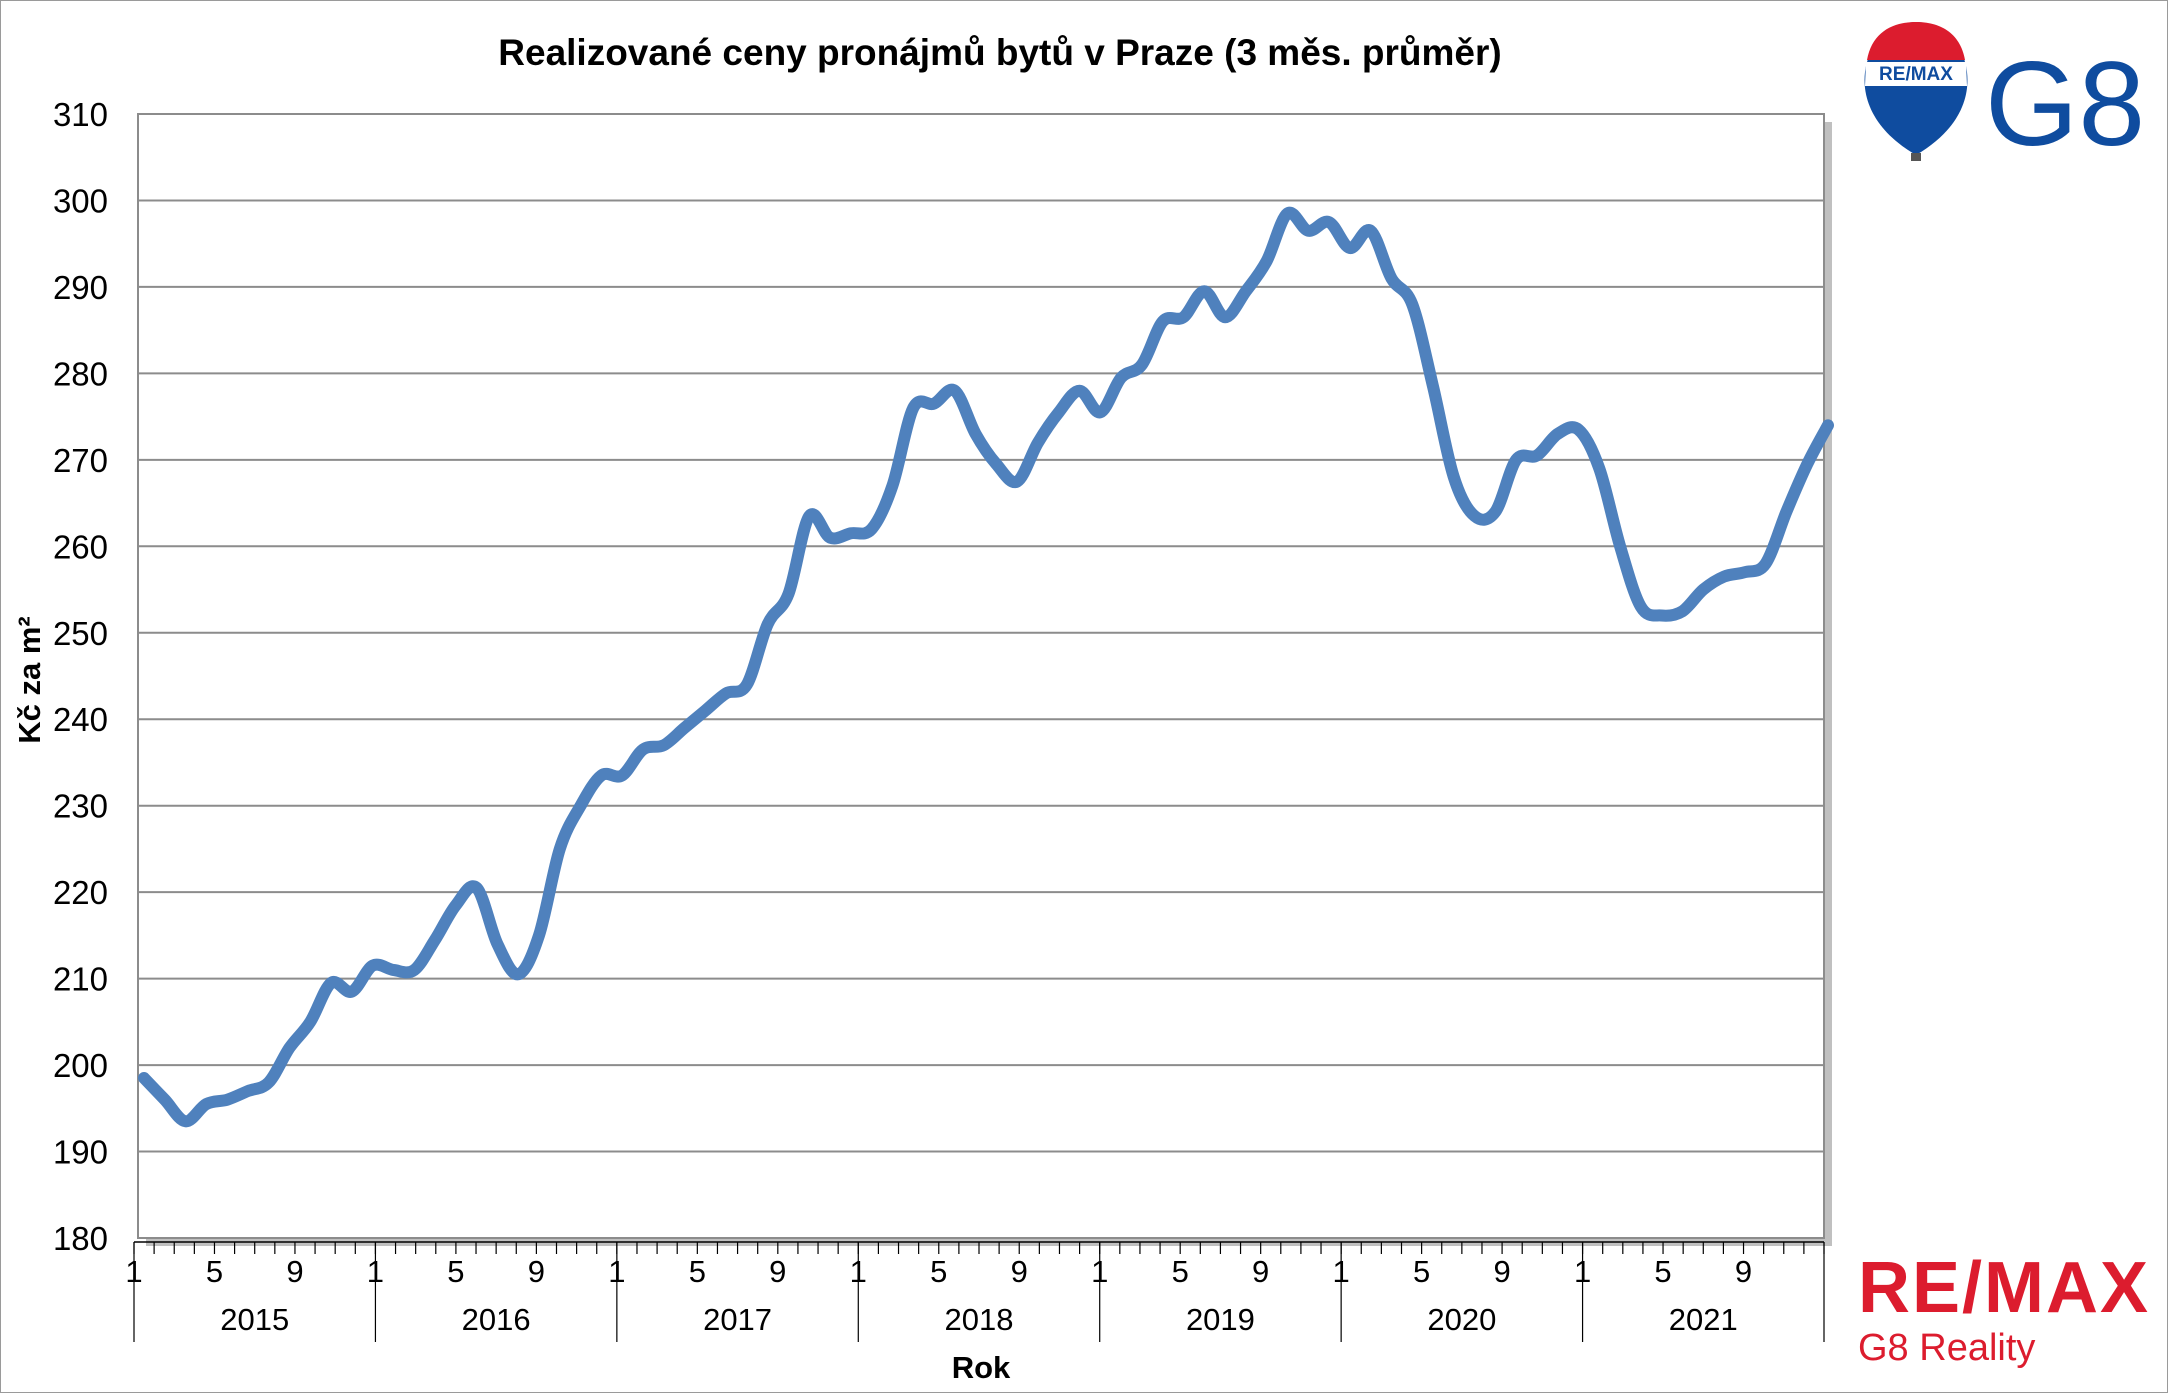 This screenshot has width=2168, height=1393. I want to click on balloon-text: RE/MAX, so click(1916, 74).